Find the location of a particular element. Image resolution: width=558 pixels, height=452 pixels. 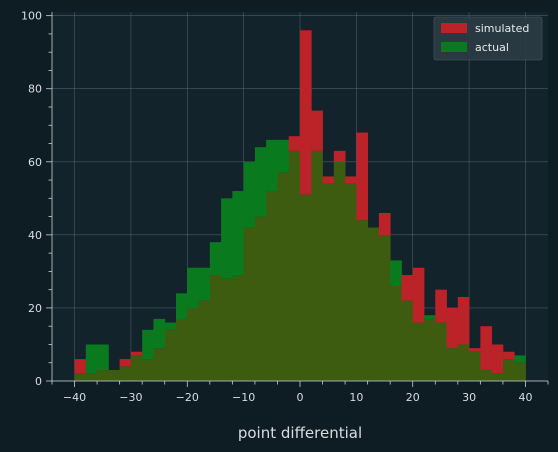

legend: simulated actual is located at coordinates (488, 38).